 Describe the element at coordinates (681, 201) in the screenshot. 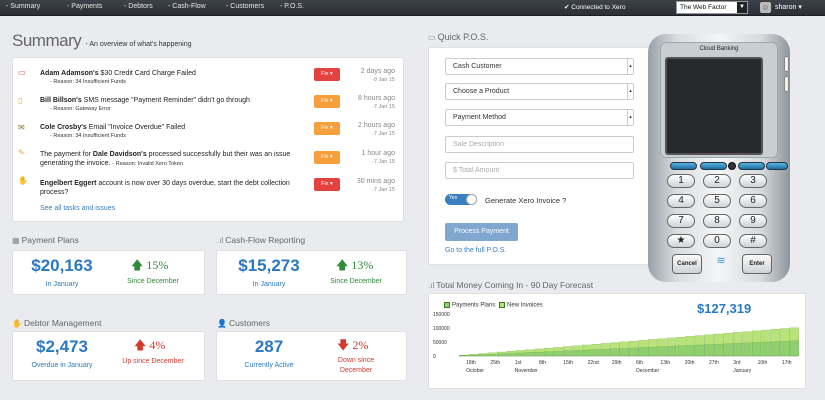

I see `keypad-4: 4` at that location.